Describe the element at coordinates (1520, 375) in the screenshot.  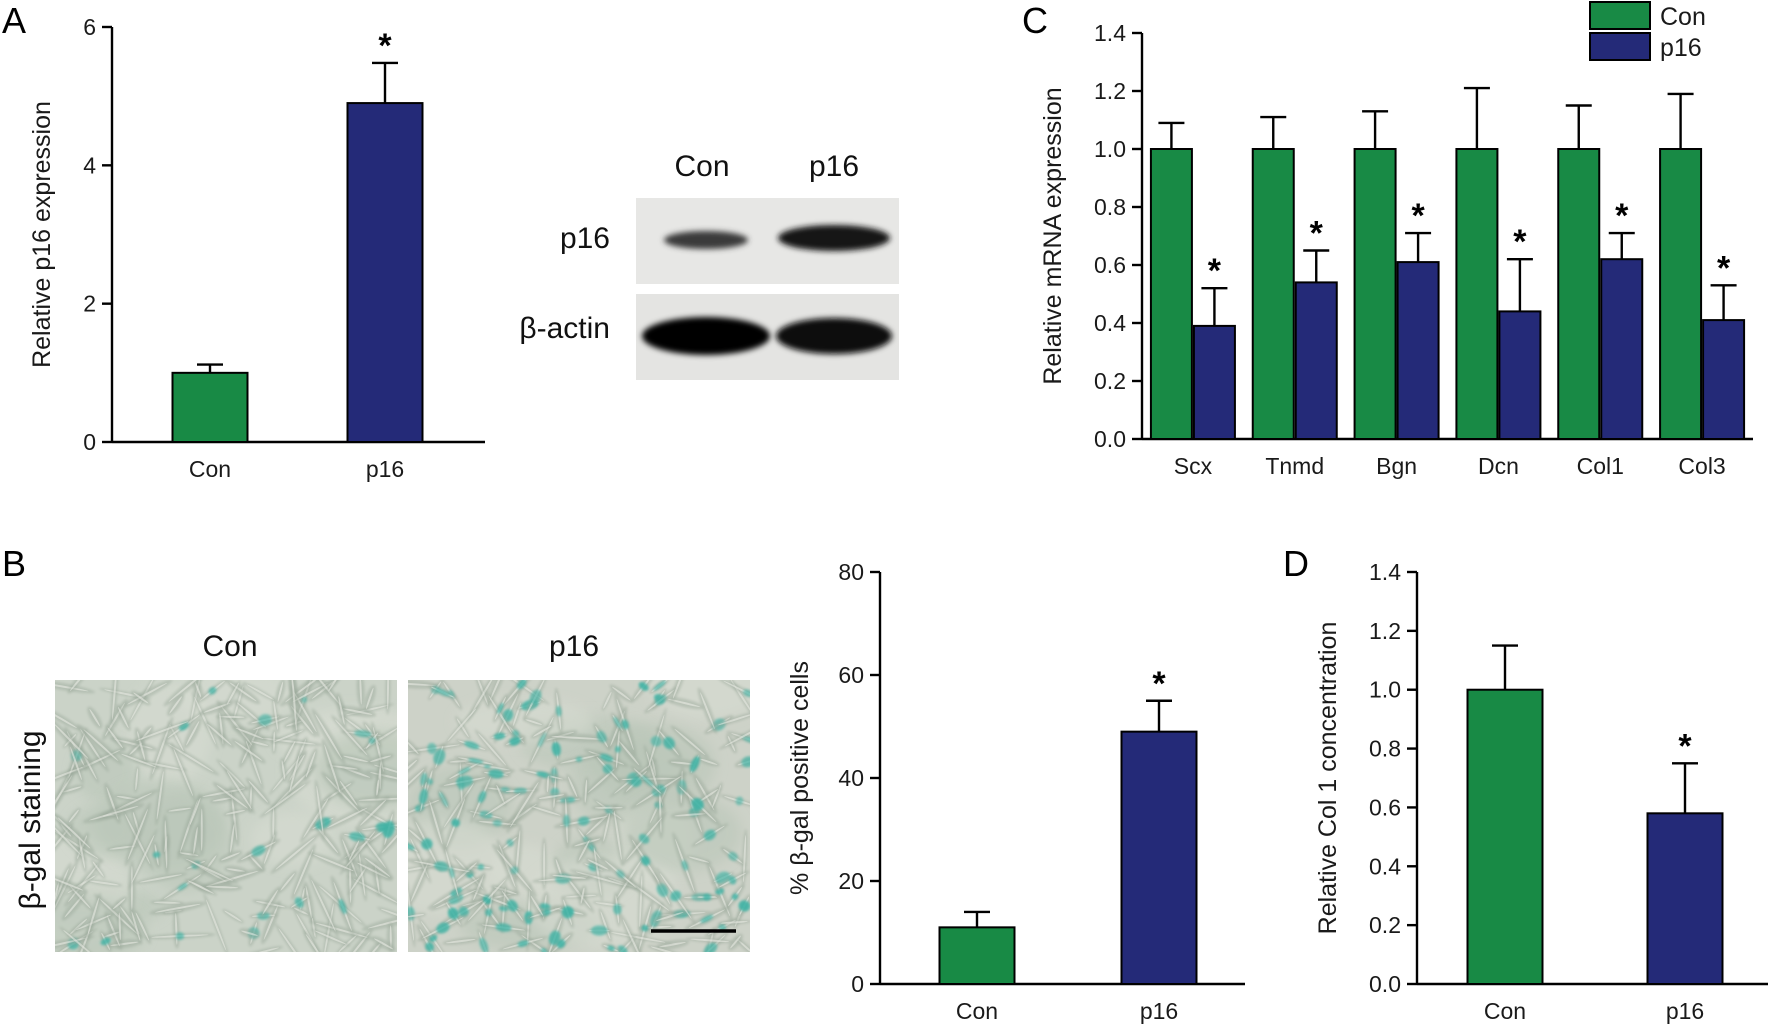
I see `bar-p16-dcn` at that location.